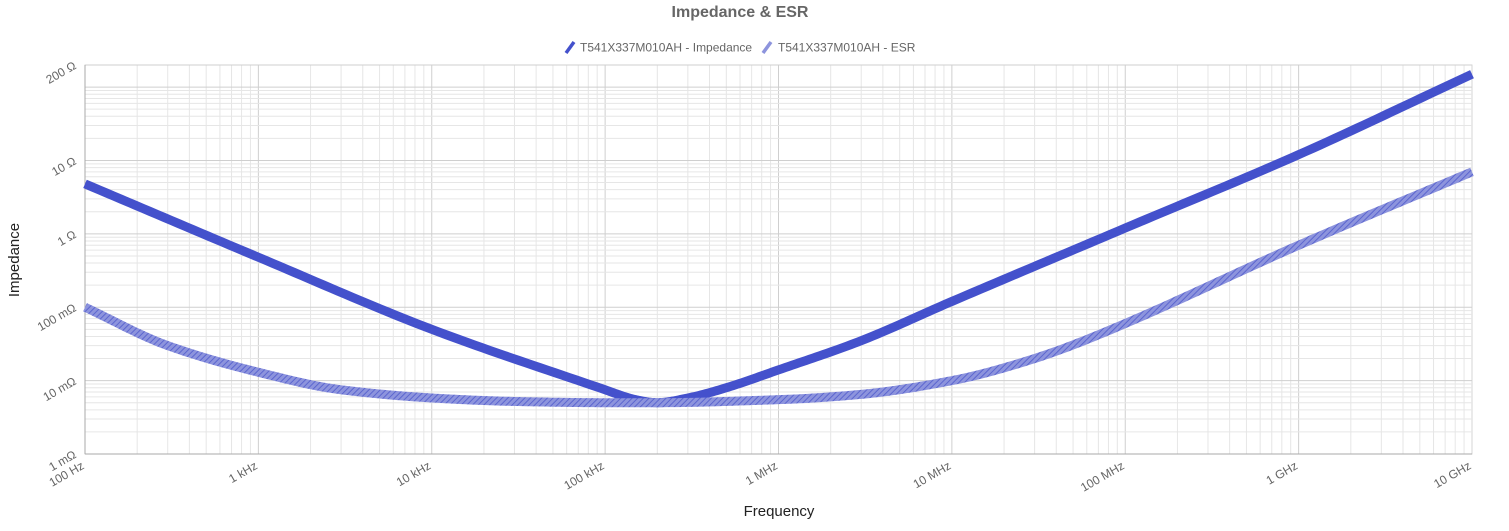 The image size is (1509, 531). Describe the element at coordinates (243, 471) in the screenshot. I see `x-tick-label: 1 kHz` at that location.